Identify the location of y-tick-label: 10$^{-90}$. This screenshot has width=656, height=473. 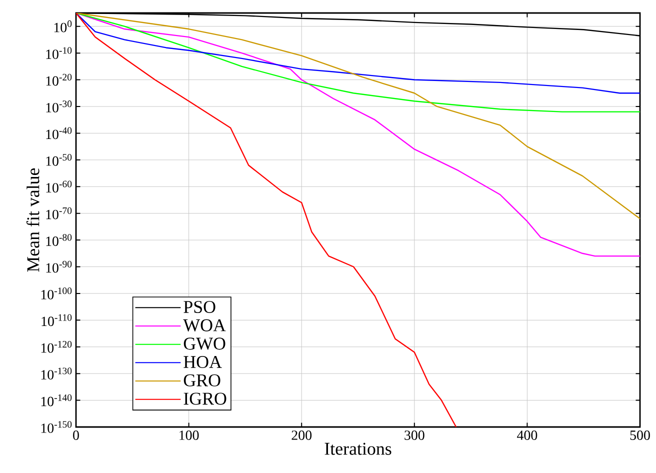
(59, 266).